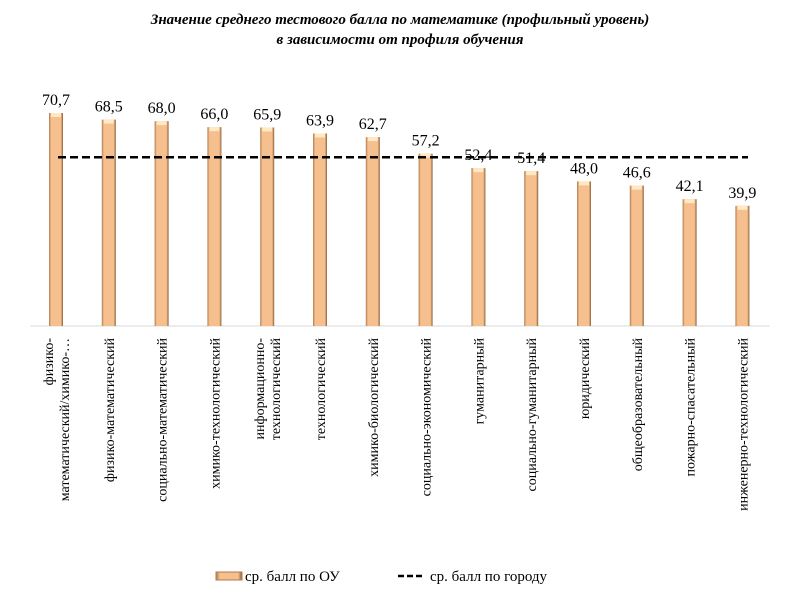 This screenshot has height=600, width=800. Describe the element at coordinates (292, 577) in the screenshot. I see `legend-bar-label: ср. балл по ОУ` at that location.